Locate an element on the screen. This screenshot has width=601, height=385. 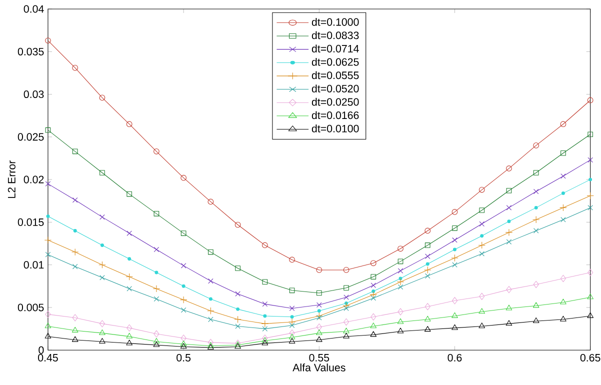
x-tick-label: 0.55 is located at coordinates (319, 358).